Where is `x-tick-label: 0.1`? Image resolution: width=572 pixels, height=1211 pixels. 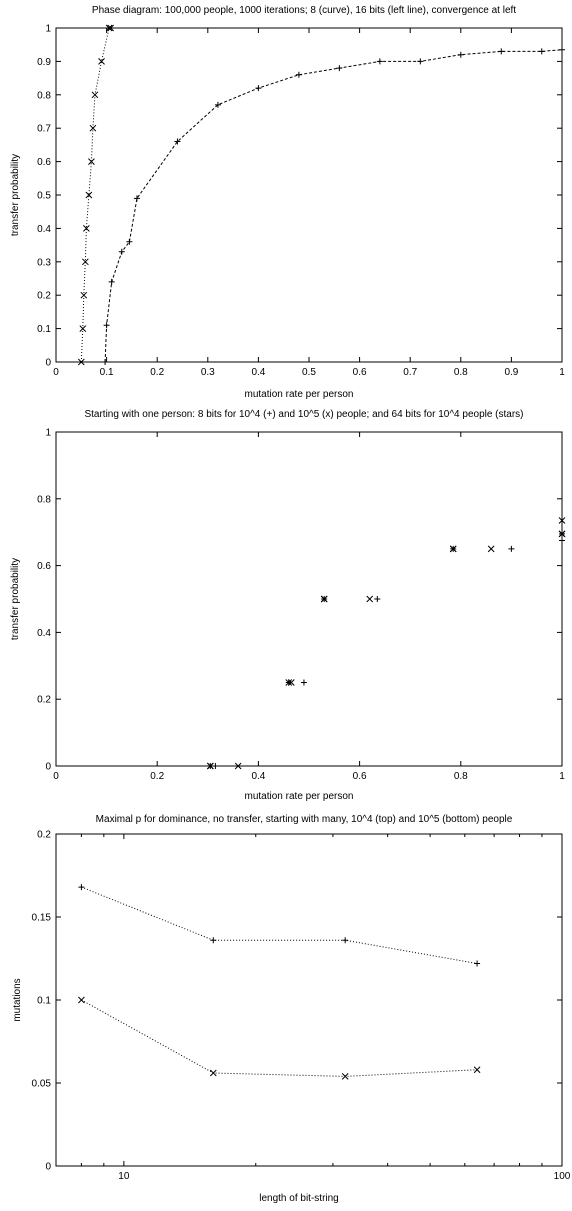
x-tick-label: 0.1 is located at coordinates (107, 372).